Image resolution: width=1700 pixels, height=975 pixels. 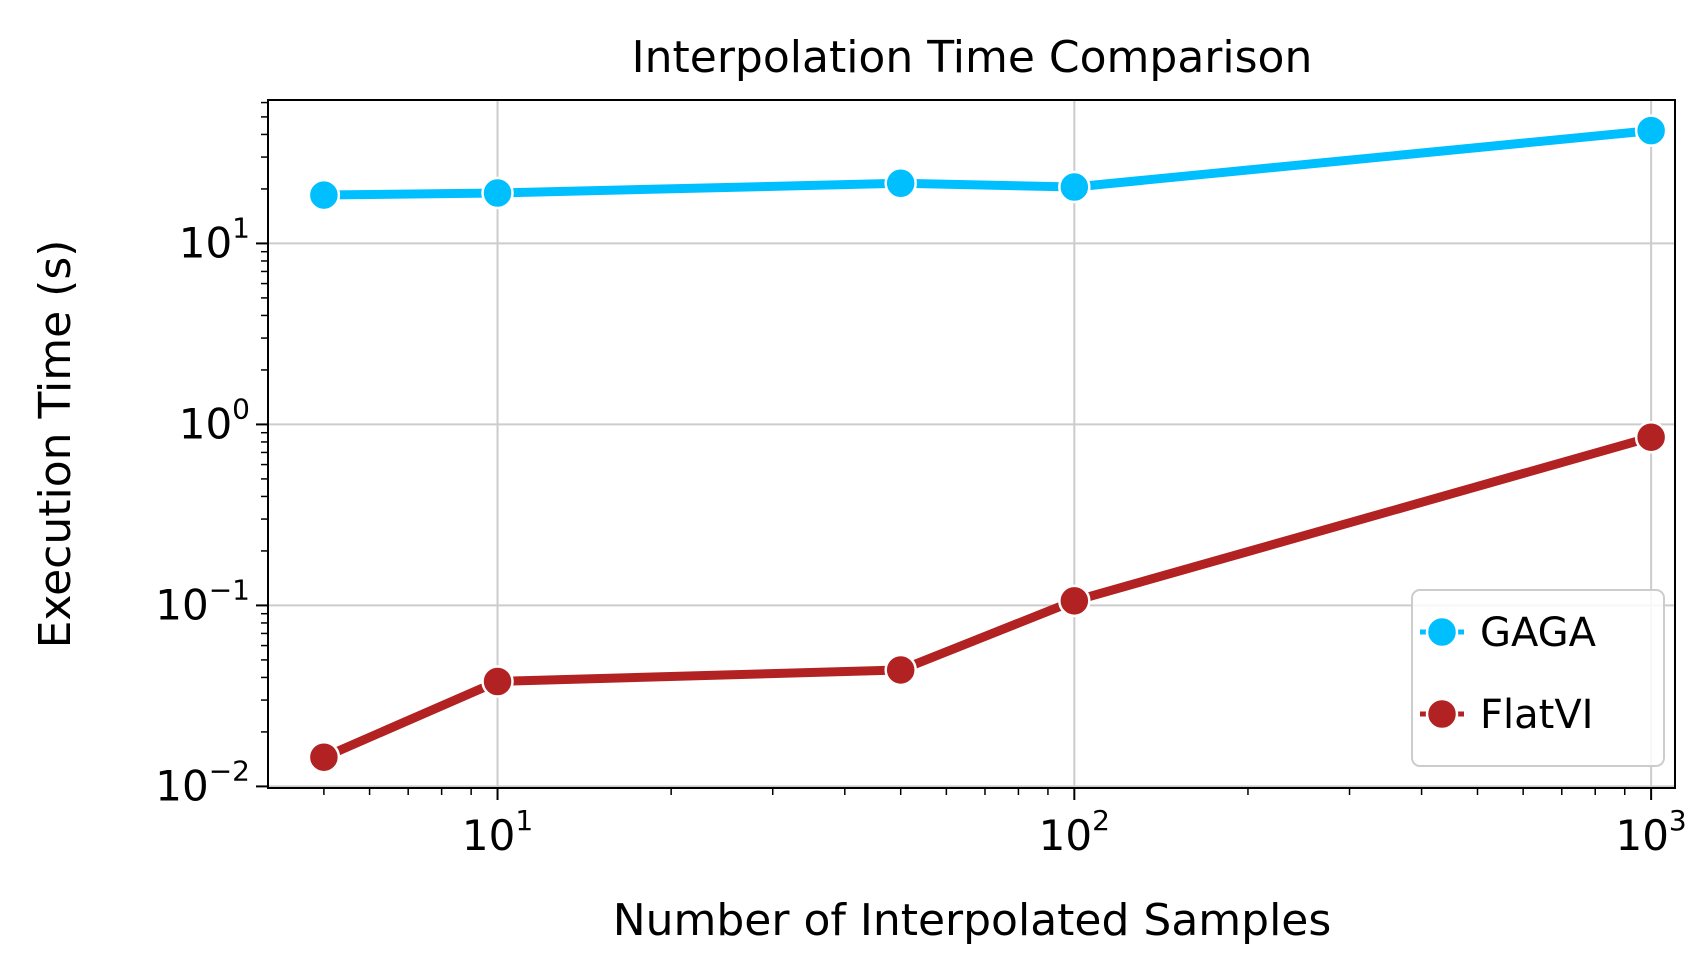 What do you see at coordinates (1442, 714) in the screenshot?
I see `legend-marker-flatvi` at bounding box center [1442, 714].